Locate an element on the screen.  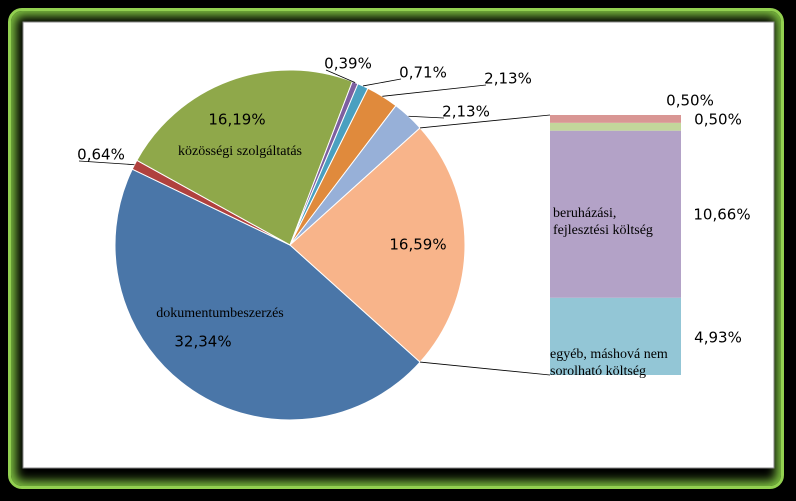
slice-name: közösségi szolgáltatás is located at coordinates (240, 151).